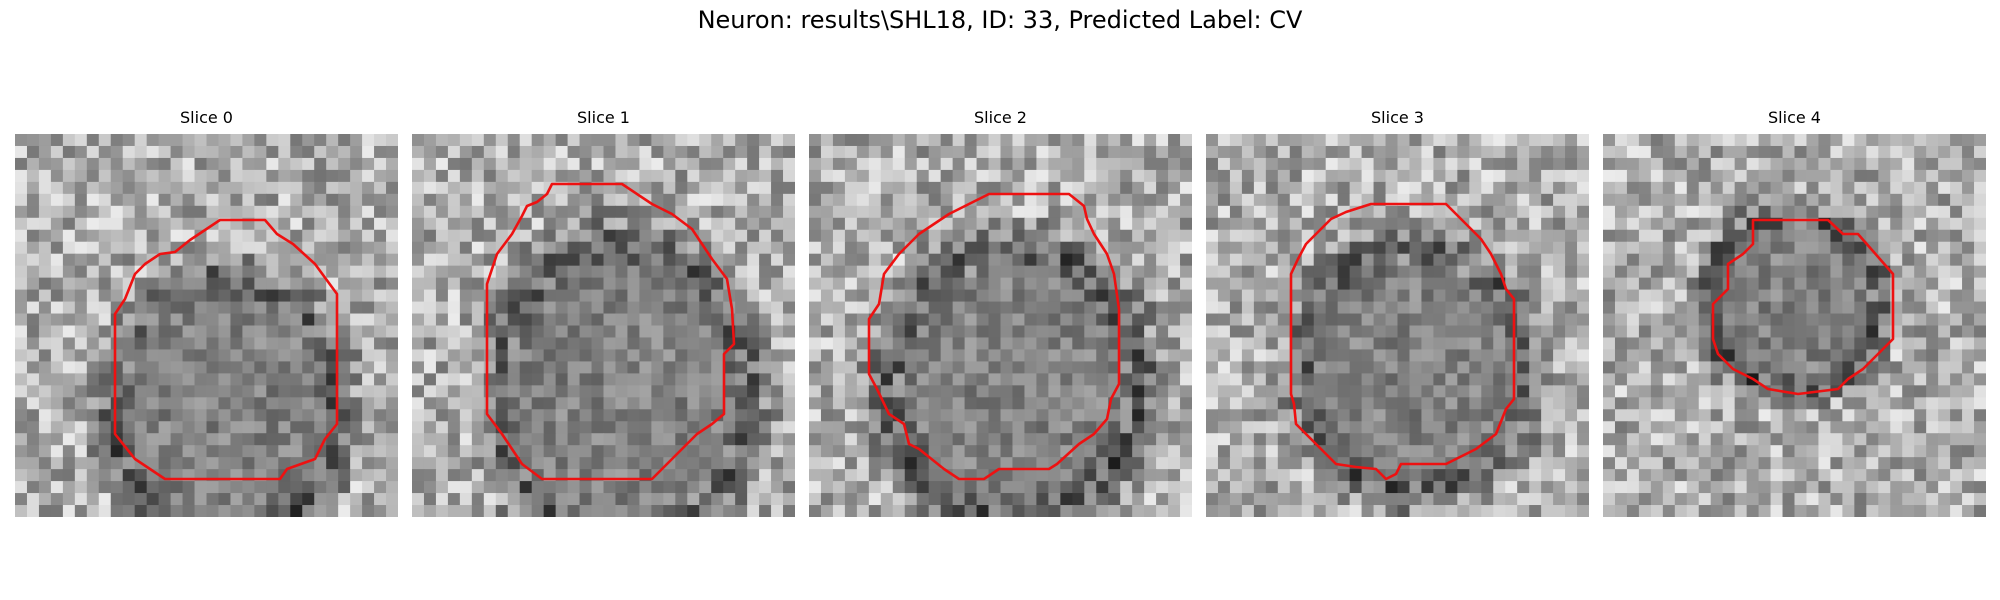 The width and height of the screenshot is (2000, 600). Describe the element at coordinates (1397, 117) in the screenshot. I see `slice-title: Slice 3` at that location.